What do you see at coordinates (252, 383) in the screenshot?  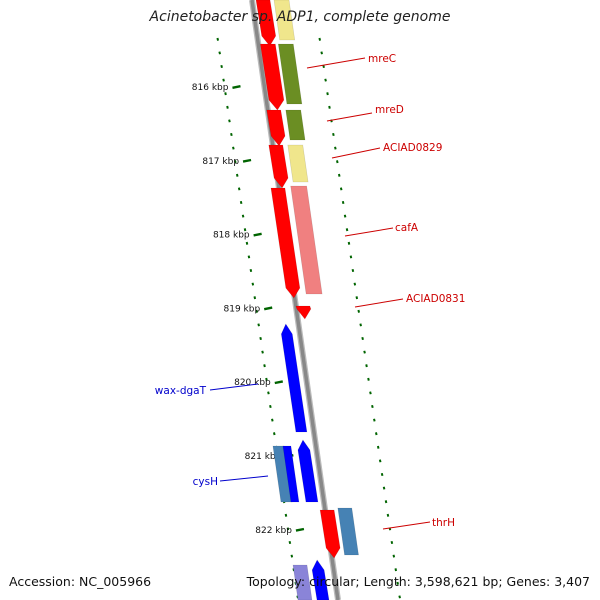 I see `tick-label: 820 kbp` at bounding box center [252, 383].